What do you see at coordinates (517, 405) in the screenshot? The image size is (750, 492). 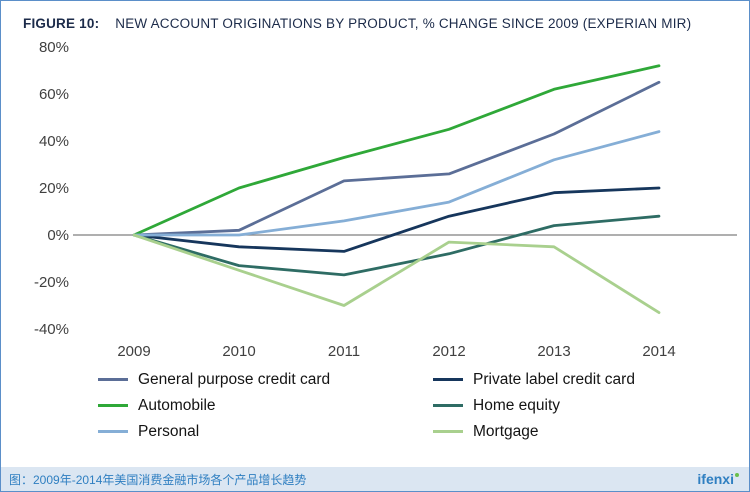 I see `legend-label: Home equity` at bounding box center [517, 405].